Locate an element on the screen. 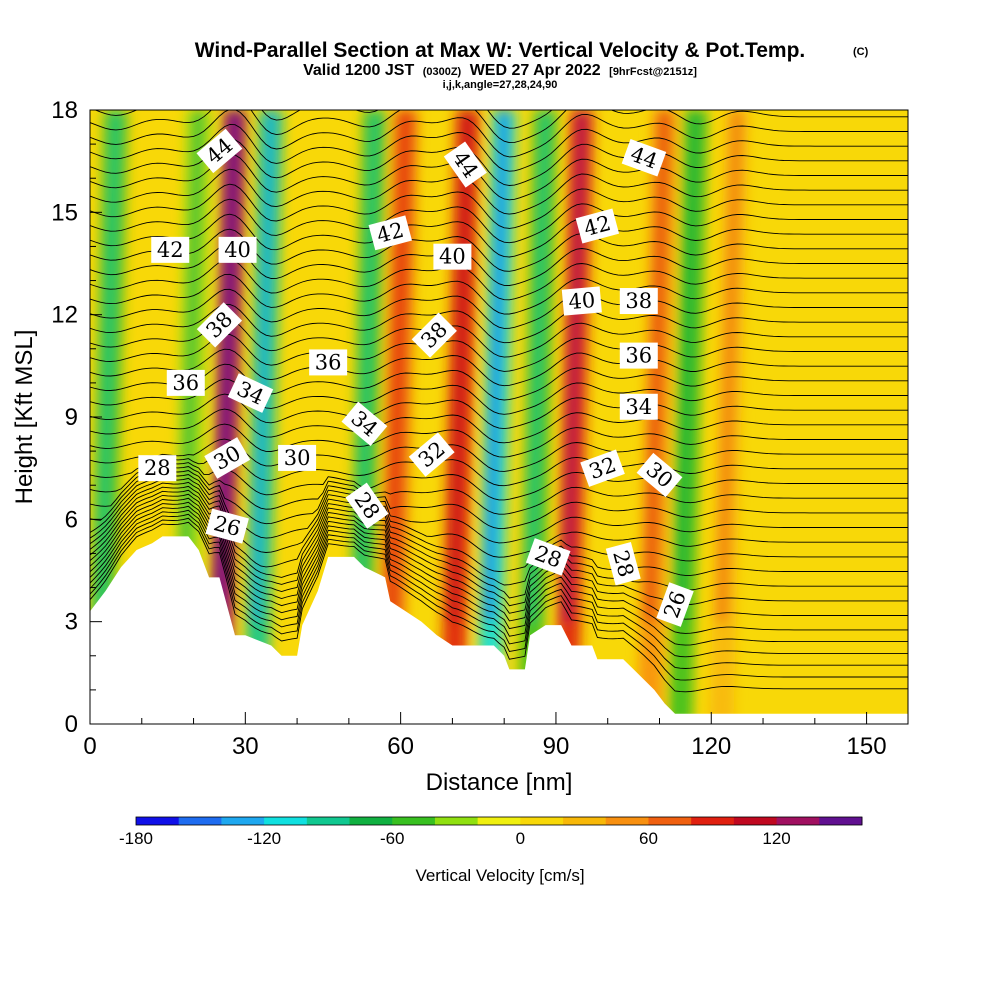 The height and width of the screenshot is (1000, 1000). x-tick-label: 30 is located at coordinates (245, 746).